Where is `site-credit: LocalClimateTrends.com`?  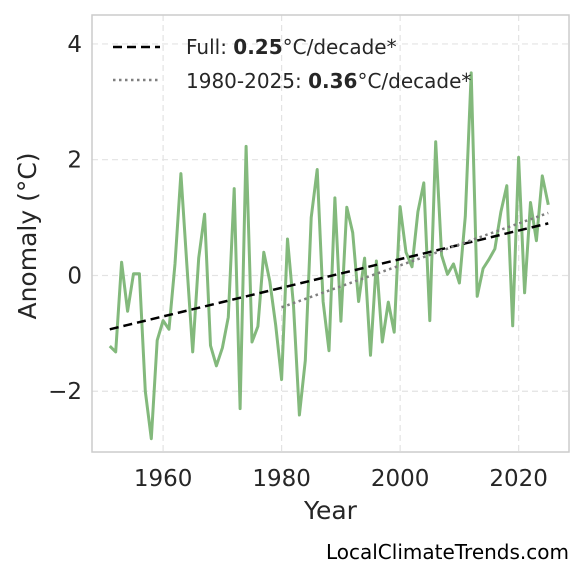 site-credit: LocalClimateTrends.com is located at coordinates (447, 552).